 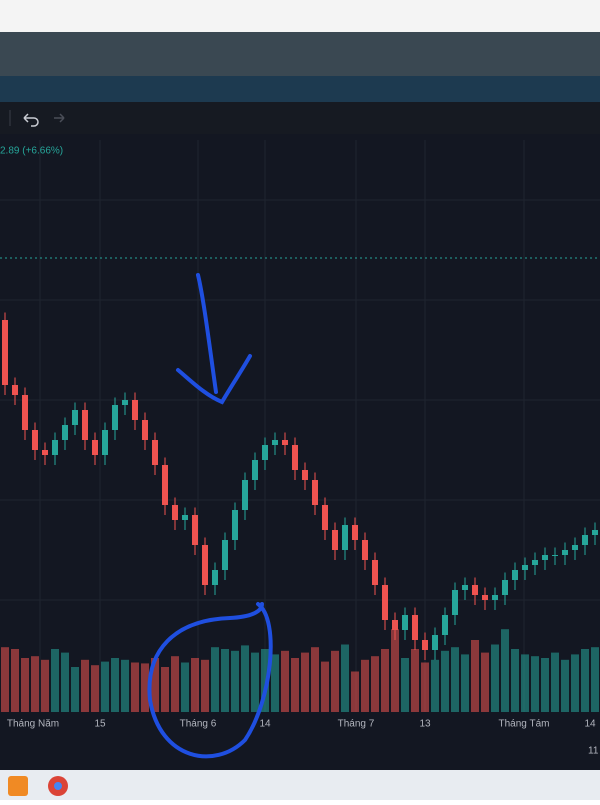 What do you see at coordinates (33, 724) in the screenshot?
I see `x-tick-label: Tháng Năm` at bounding box center [33, 724].